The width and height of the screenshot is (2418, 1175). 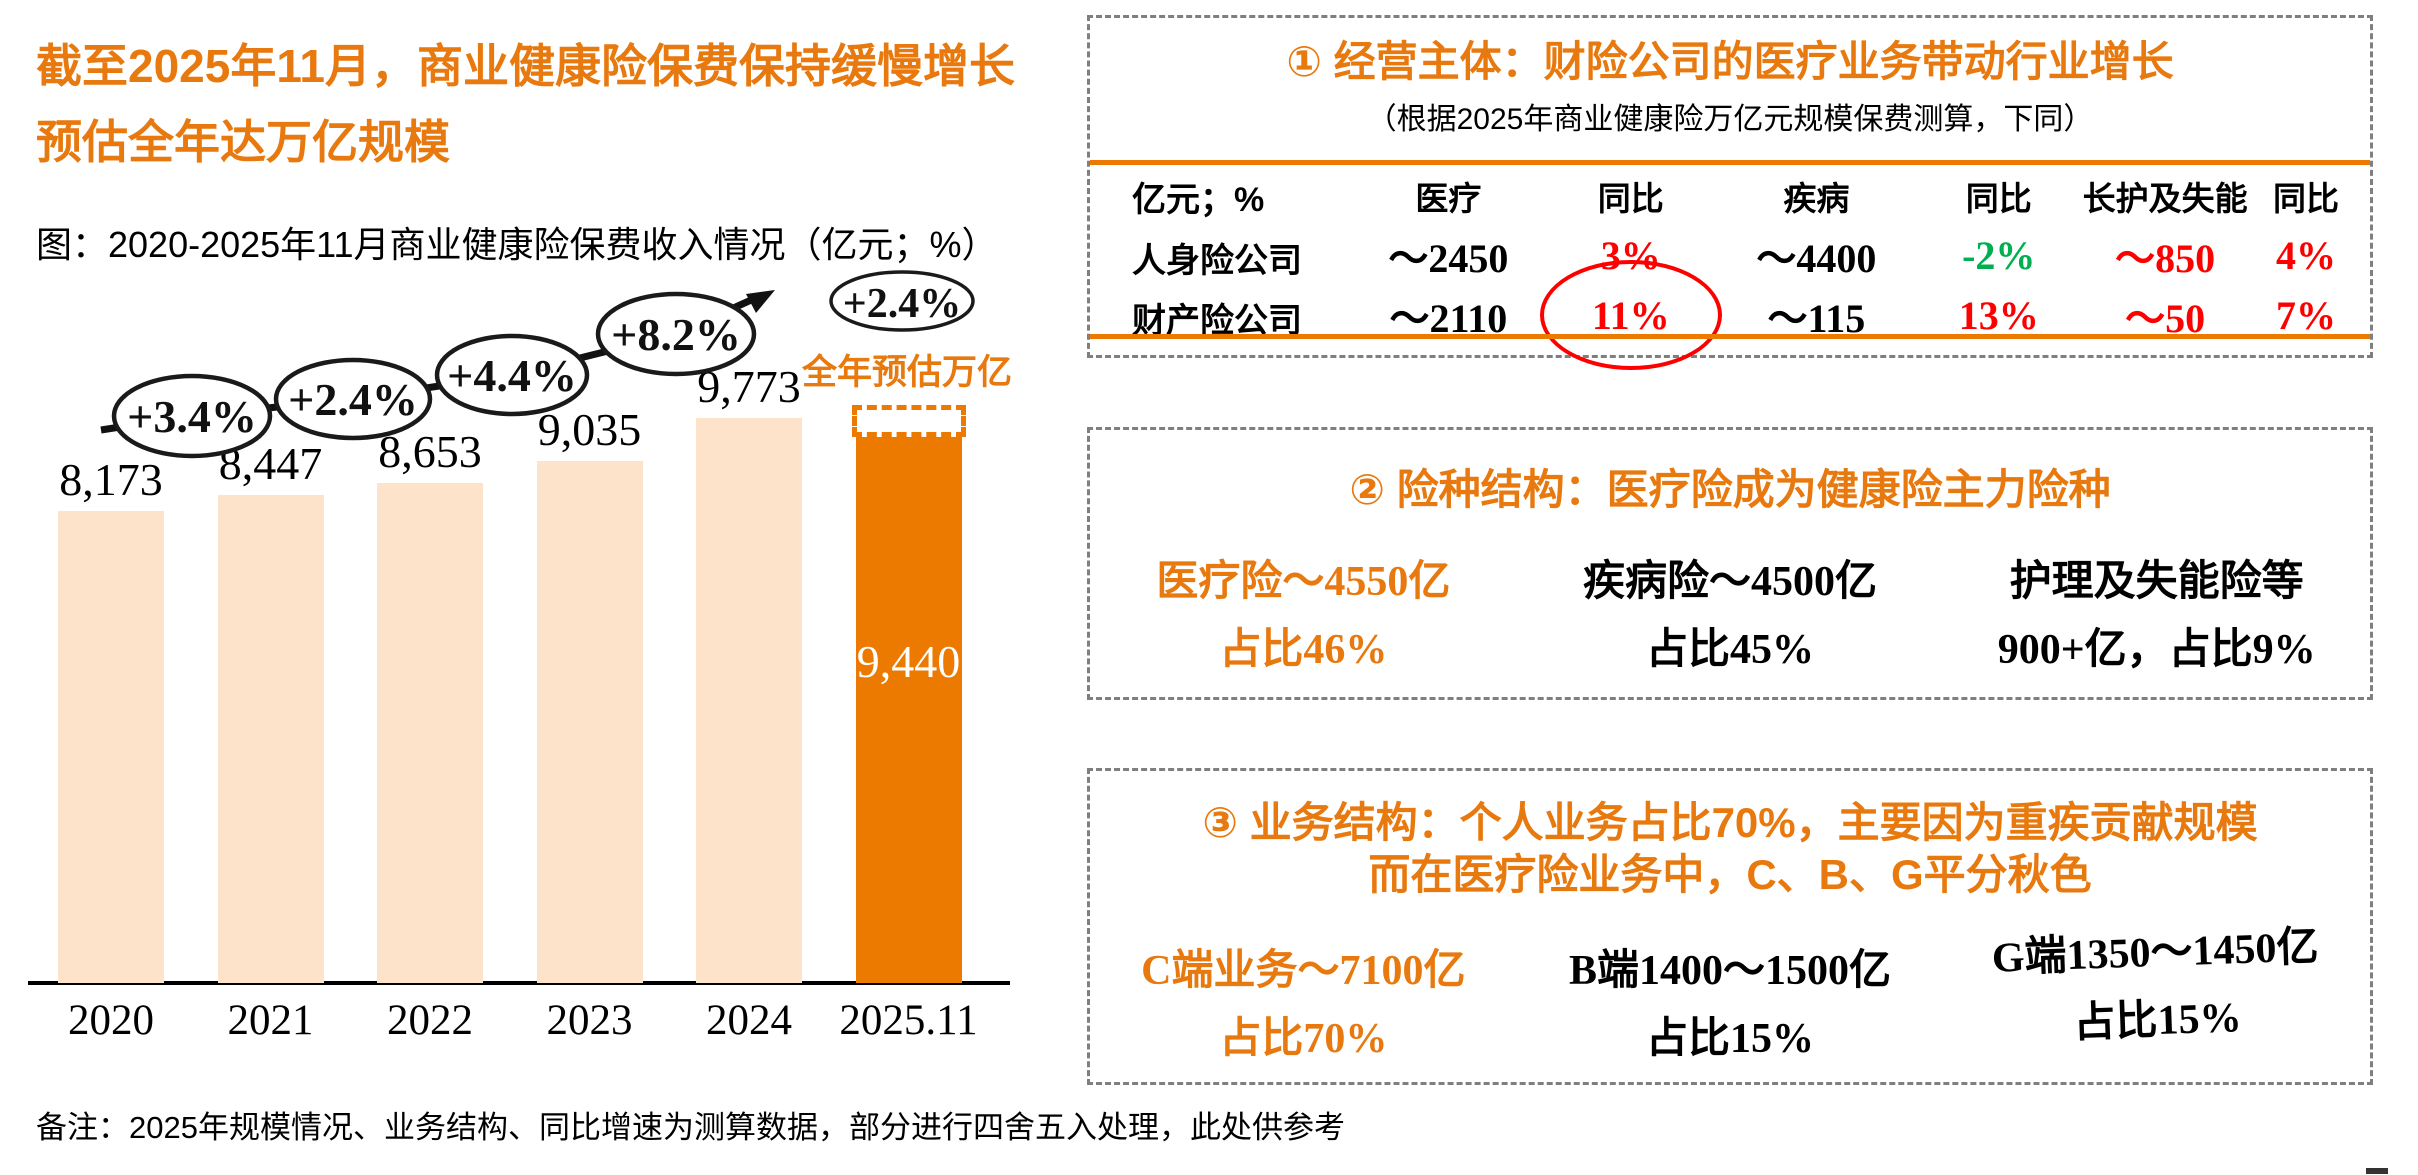 I want to click on bar-2021, so click(x=270, y=739).